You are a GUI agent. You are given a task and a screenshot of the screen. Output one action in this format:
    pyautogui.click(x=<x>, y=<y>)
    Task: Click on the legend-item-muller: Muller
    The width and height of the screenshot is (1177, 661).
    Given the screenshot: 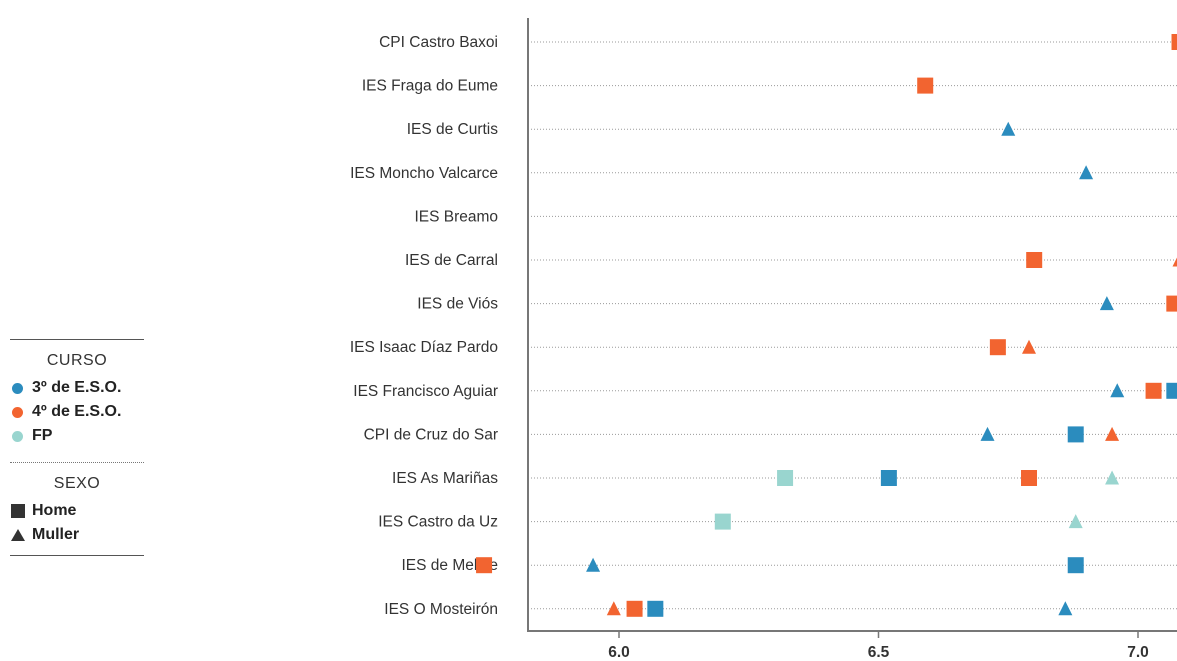 What is the action you would take?
    pyautogui.click(x=77, y=535)
    